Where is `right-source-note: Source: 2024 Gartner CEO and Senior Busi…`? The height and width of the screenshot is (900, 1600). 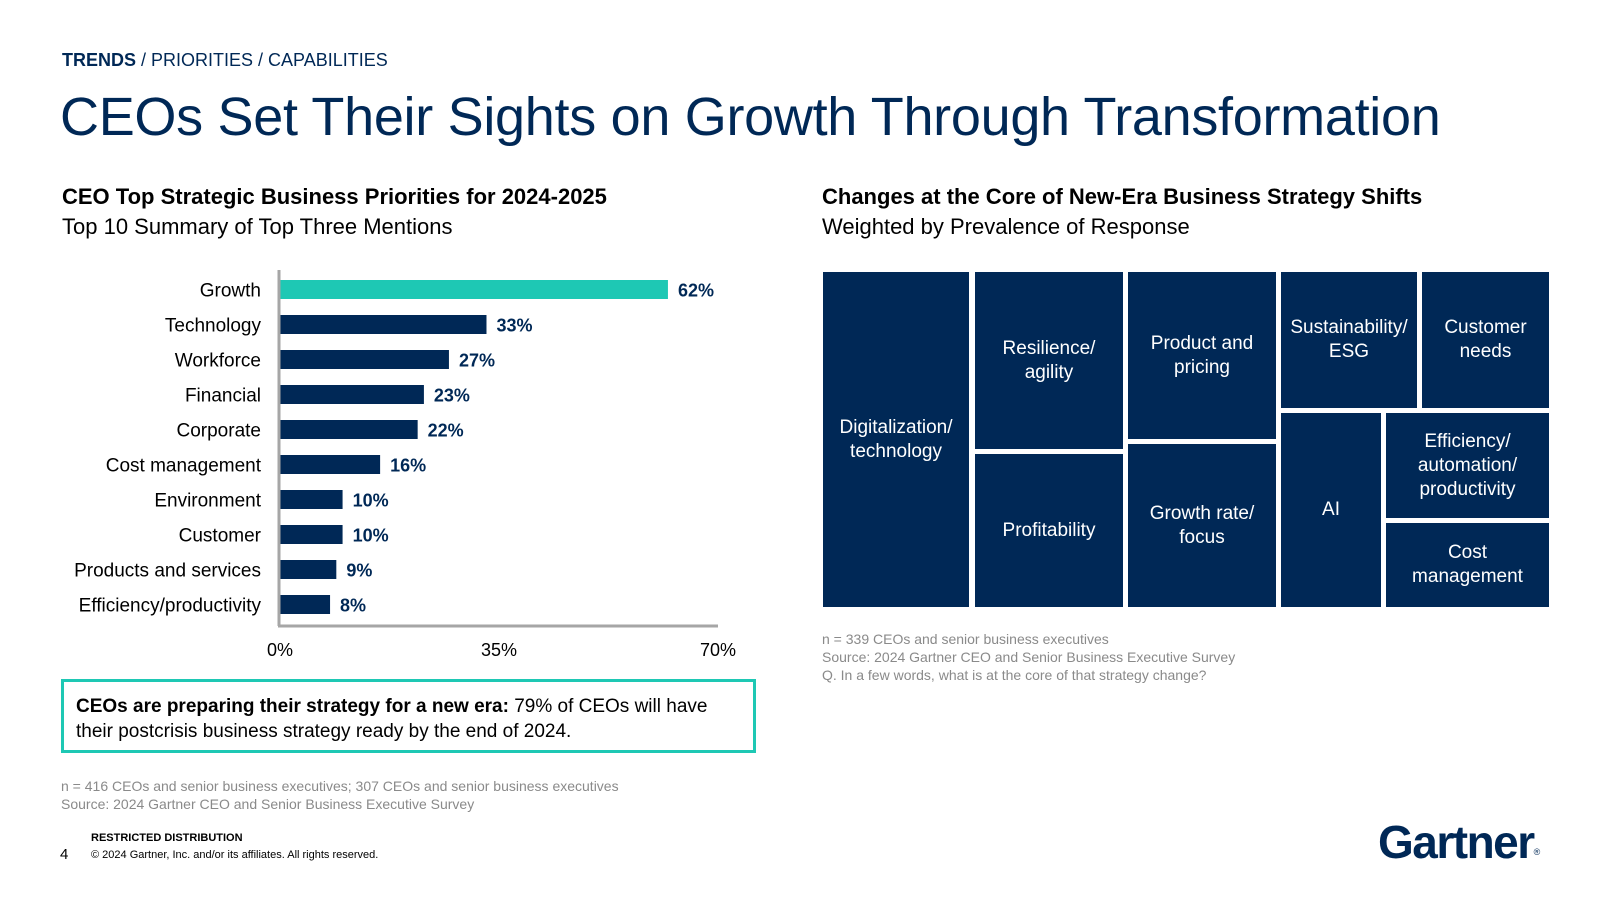 right-source-note: Source: 2024 Gartner CEO and Senior Busi… is located at coordinates (1029, 657).